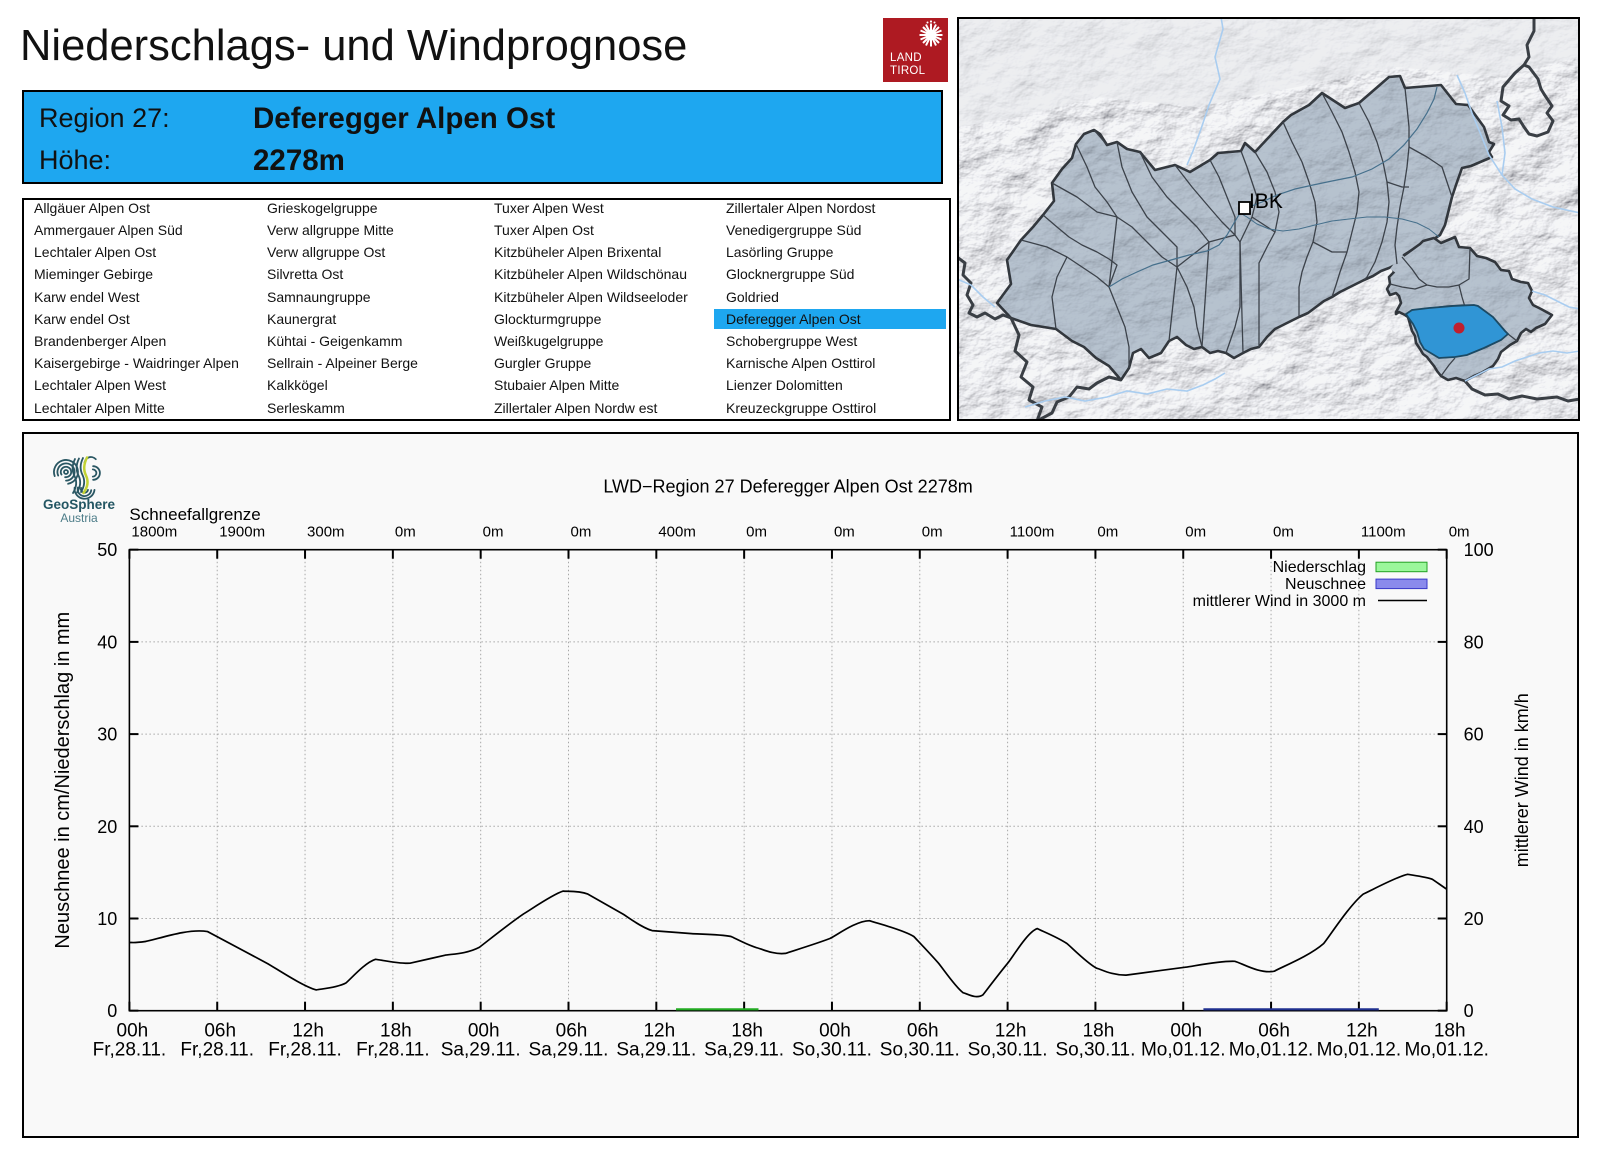  I want to click on svg-text:Neuschnee in cm/Niederschlag i: Neuschnee in cm/Niederschlag in mm, so click(63, 780).